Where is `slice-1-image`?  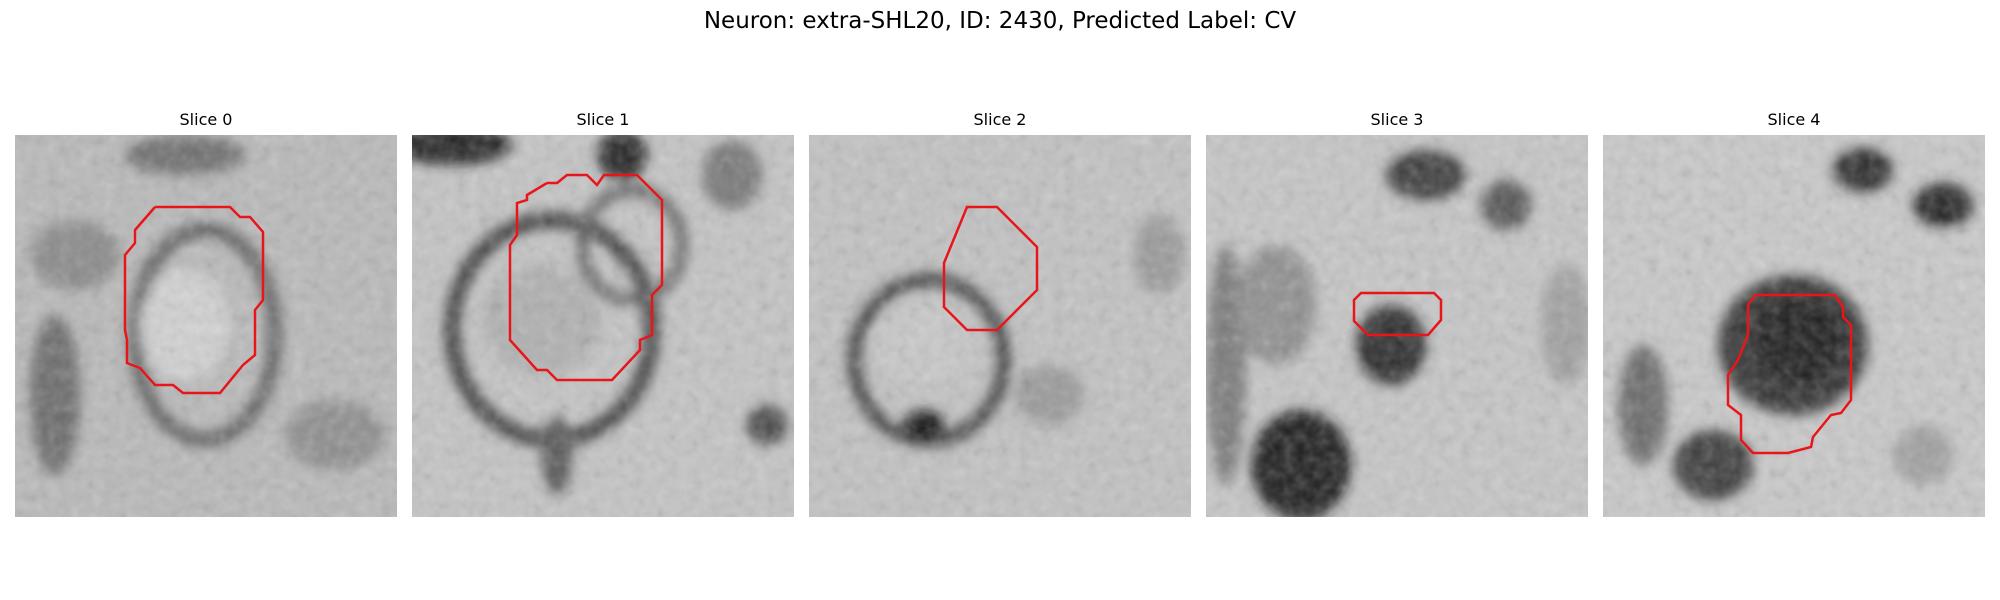 slice-1-image is located at coordinates (603, 326).